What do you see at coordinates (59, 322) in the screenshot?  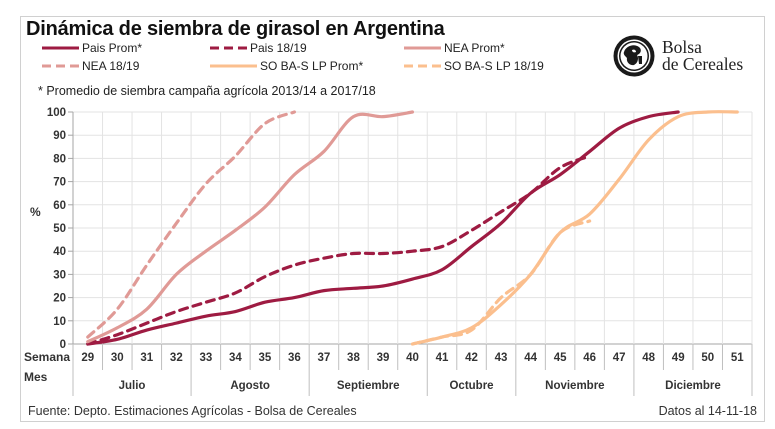 I see `y-tick-label: 10` at bounding box center [59, 322].